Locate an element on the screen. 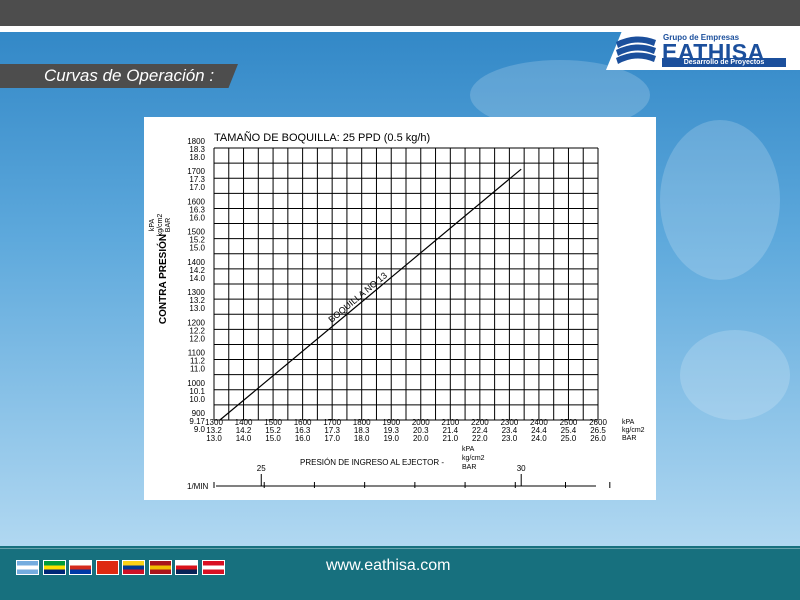 The height and width of the screenshot is (600, 800). x-tick-label: 1500 is located at coordinates (273, 422).